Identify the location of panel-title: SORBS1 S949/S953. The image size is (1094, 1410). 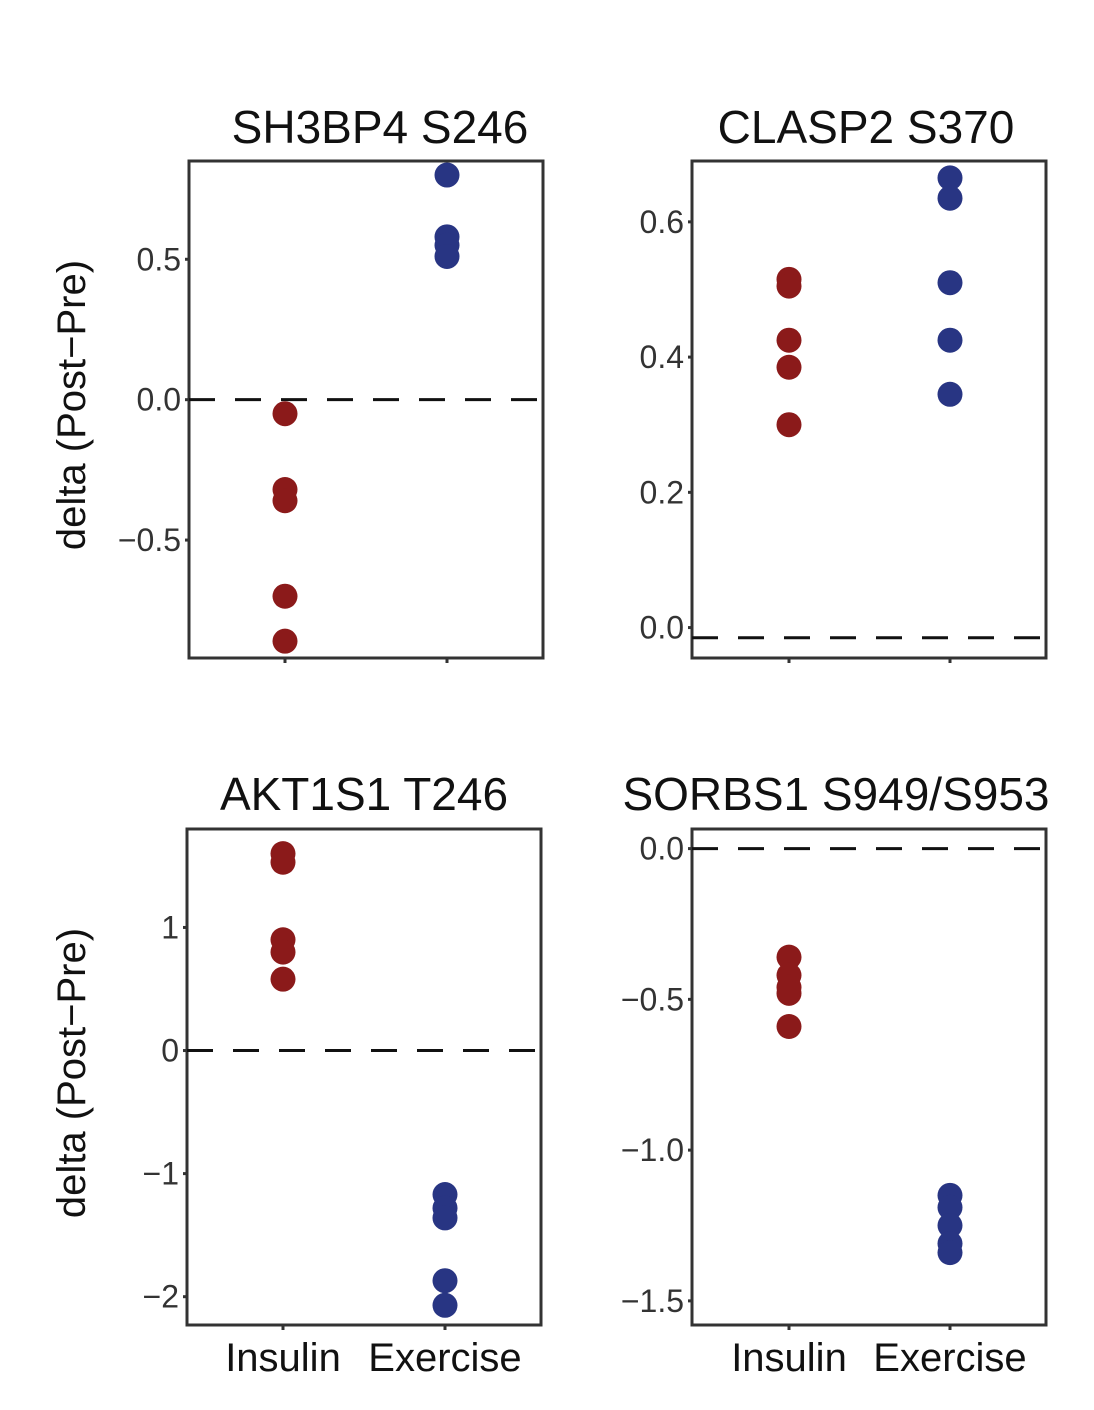
(835, 794).